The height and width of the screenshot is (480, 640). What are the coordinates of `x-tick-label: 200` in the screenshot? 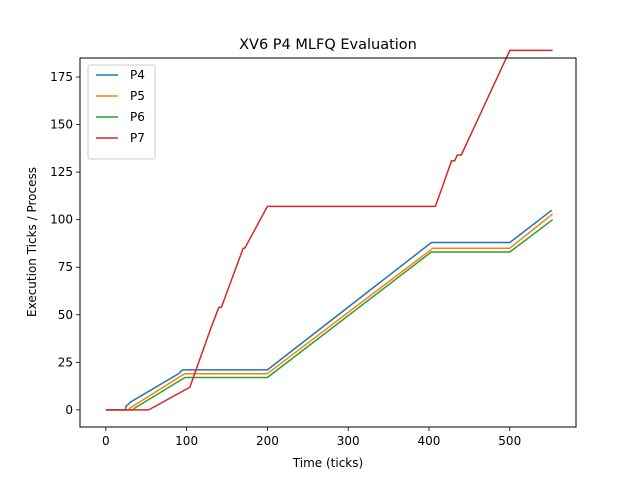 It's located at (267, 441).